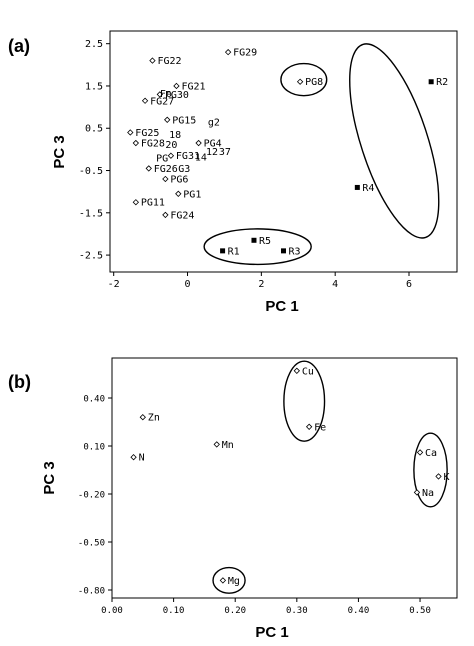  Describe the element at coordinates (91, 171) in the screenshot. I see `y-tick-label: -0.5` at that location.